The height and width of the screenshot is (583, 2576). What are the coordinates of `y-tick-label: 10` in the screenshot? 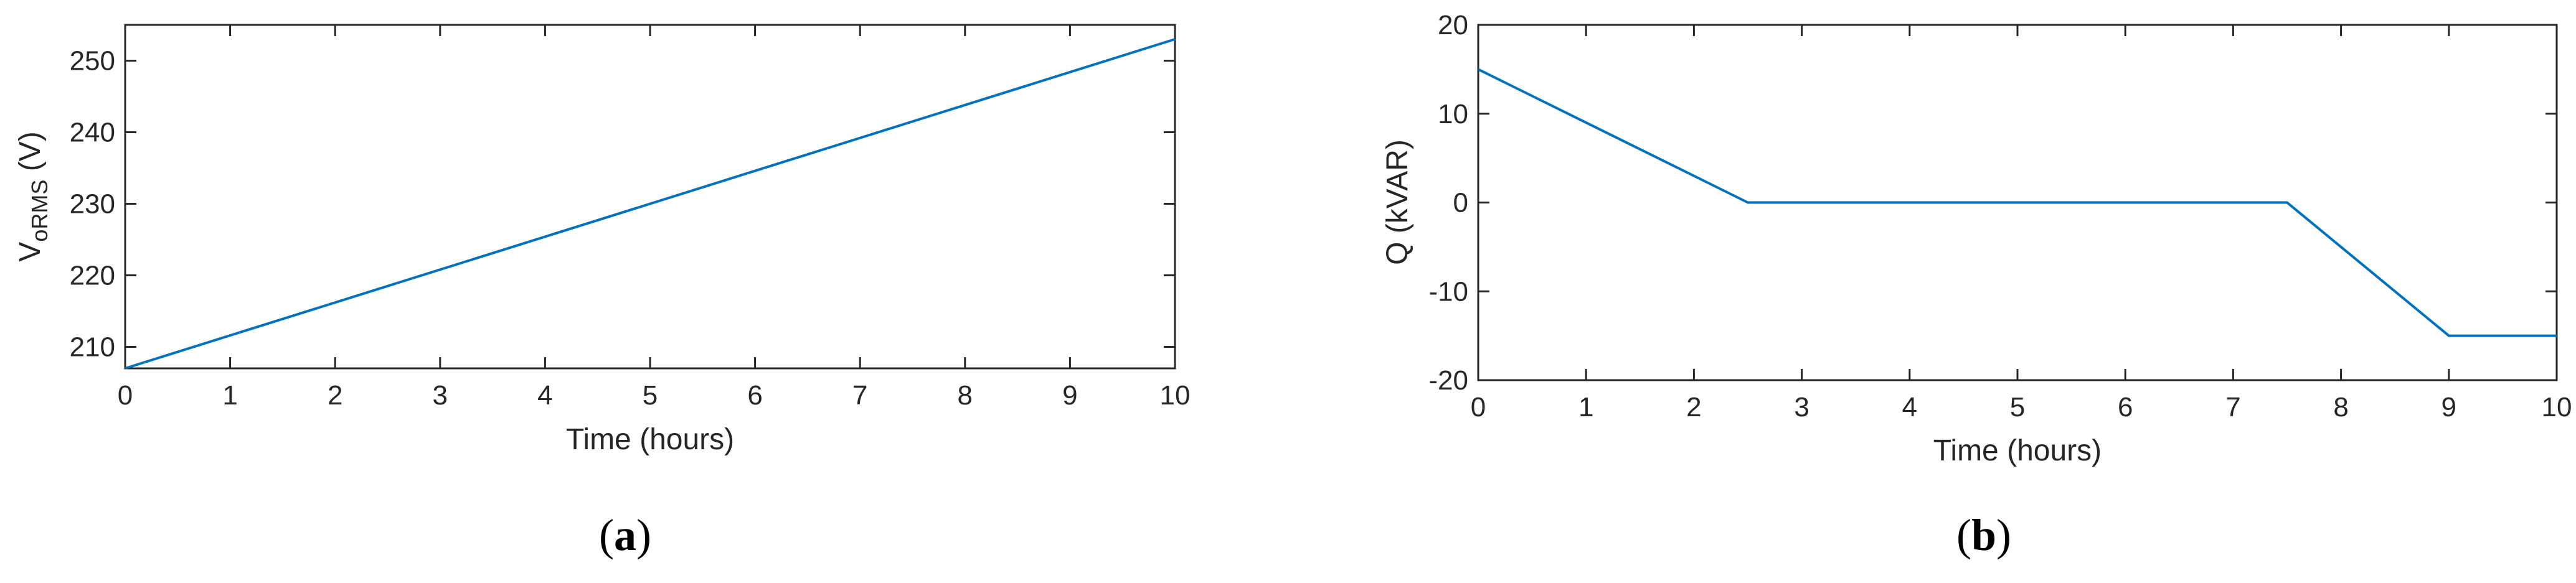 It's located at (1453, 114).